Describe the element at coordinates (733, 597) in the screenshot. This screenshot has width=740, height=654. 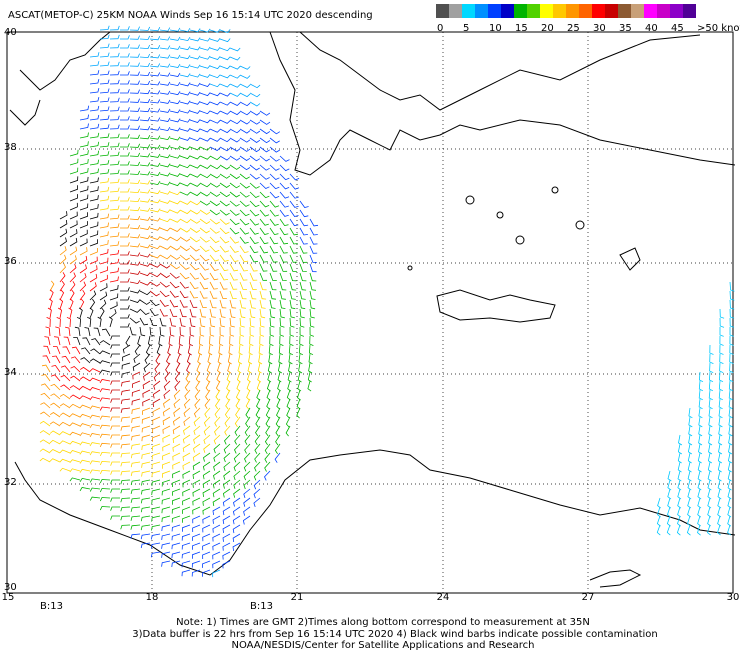
I see `lon-label: 30` at that location.